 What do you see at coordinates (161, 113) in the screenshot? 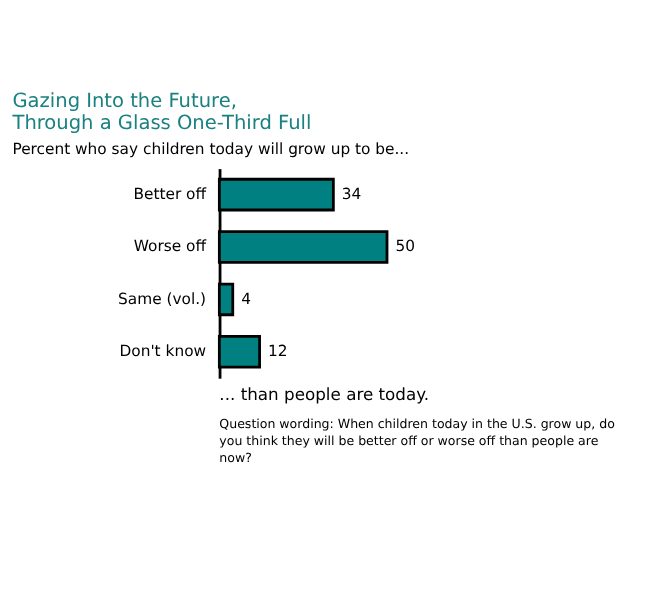
I see `chart-title: Gazing Into the Future, Through a Glass One-Third Full` at bounding box center [161, 113].